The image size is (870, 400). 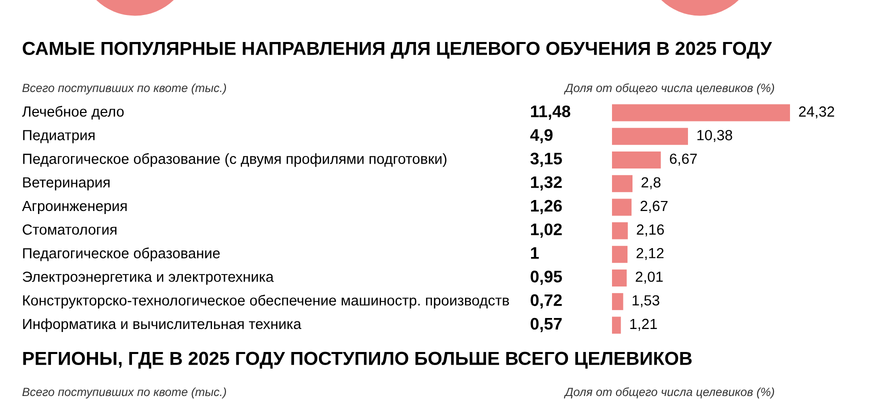 What do you see at coordinates (643, 324) in the screenshot?
I see `data-label: 1,21` at bounding box center [643, 324].